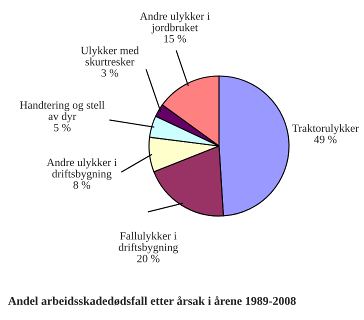 This screenshot has height=320, width=364. What do you see at coordinates (81, 169) in the screenshot?
I see `slice-label: Andre ulykker i driftsbygning` at bounding box center [81, 169].